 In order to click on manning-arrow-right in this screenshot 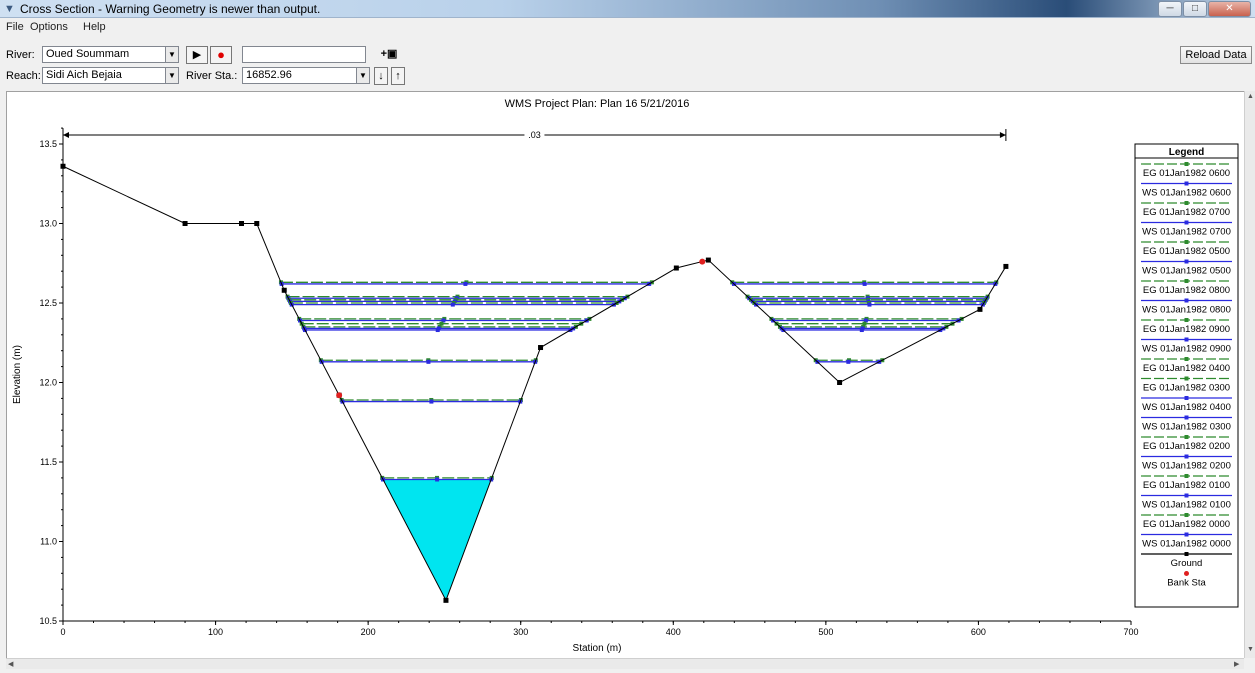, I will do `click(1002, 135)`.